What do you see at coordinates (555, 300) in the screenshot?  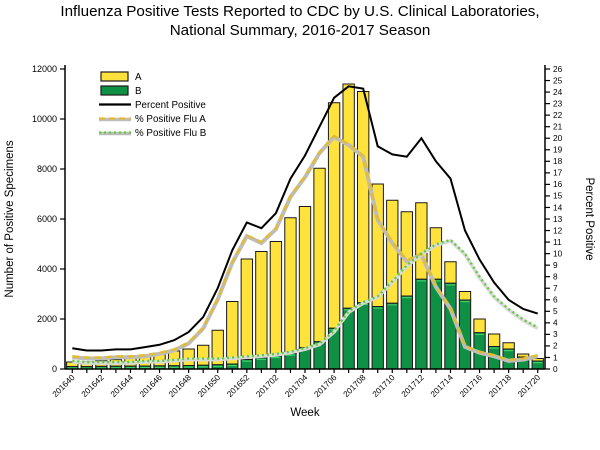 I see `right-tick-label: 6` at bounding box center [555, 300].